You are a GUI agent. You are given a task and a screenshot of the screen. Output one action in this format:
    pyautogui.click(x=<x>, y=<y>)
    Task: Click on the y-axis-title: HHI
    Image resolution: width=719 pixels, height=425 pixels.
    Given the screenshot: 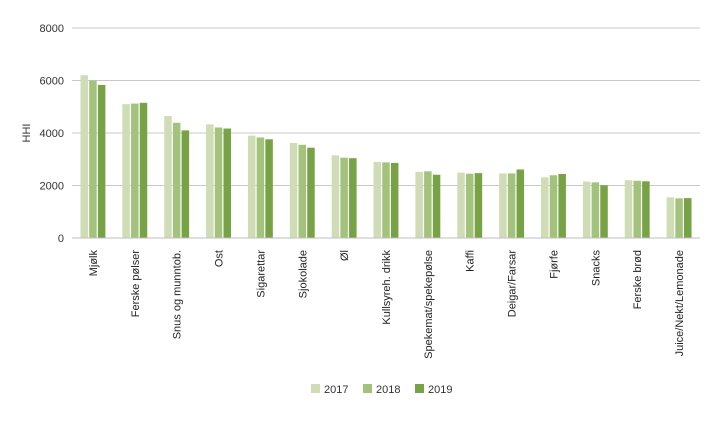 What is the action you would take?
    pyautogui.click(x=27, y=133)
    